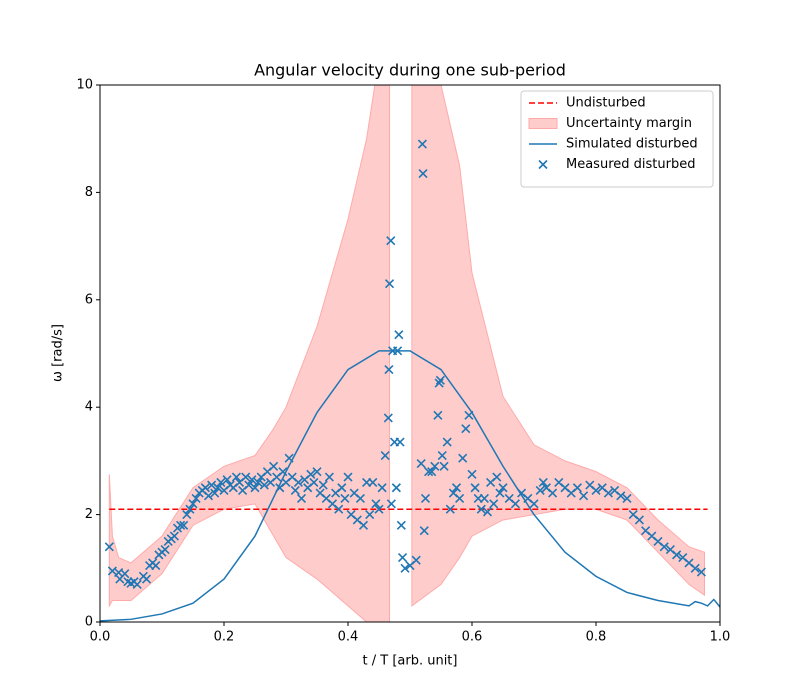 The image size is (800, 700). Describe the element at coordinates (720, 637) in the screenshot. I see `x-tick-label: 1.0` at that location.